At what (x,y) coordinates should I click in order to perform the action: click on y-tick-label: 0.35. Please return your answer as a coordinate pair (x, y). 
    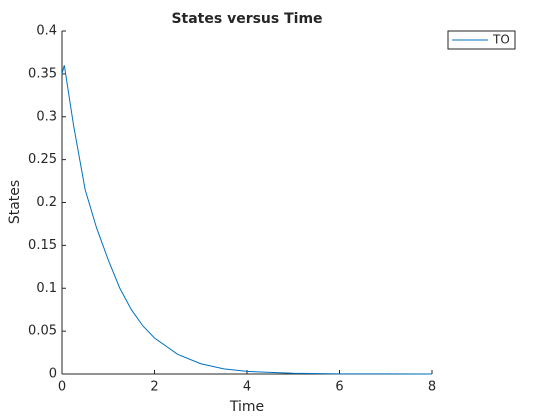
    Looking at the image, I should click on (42, 73).